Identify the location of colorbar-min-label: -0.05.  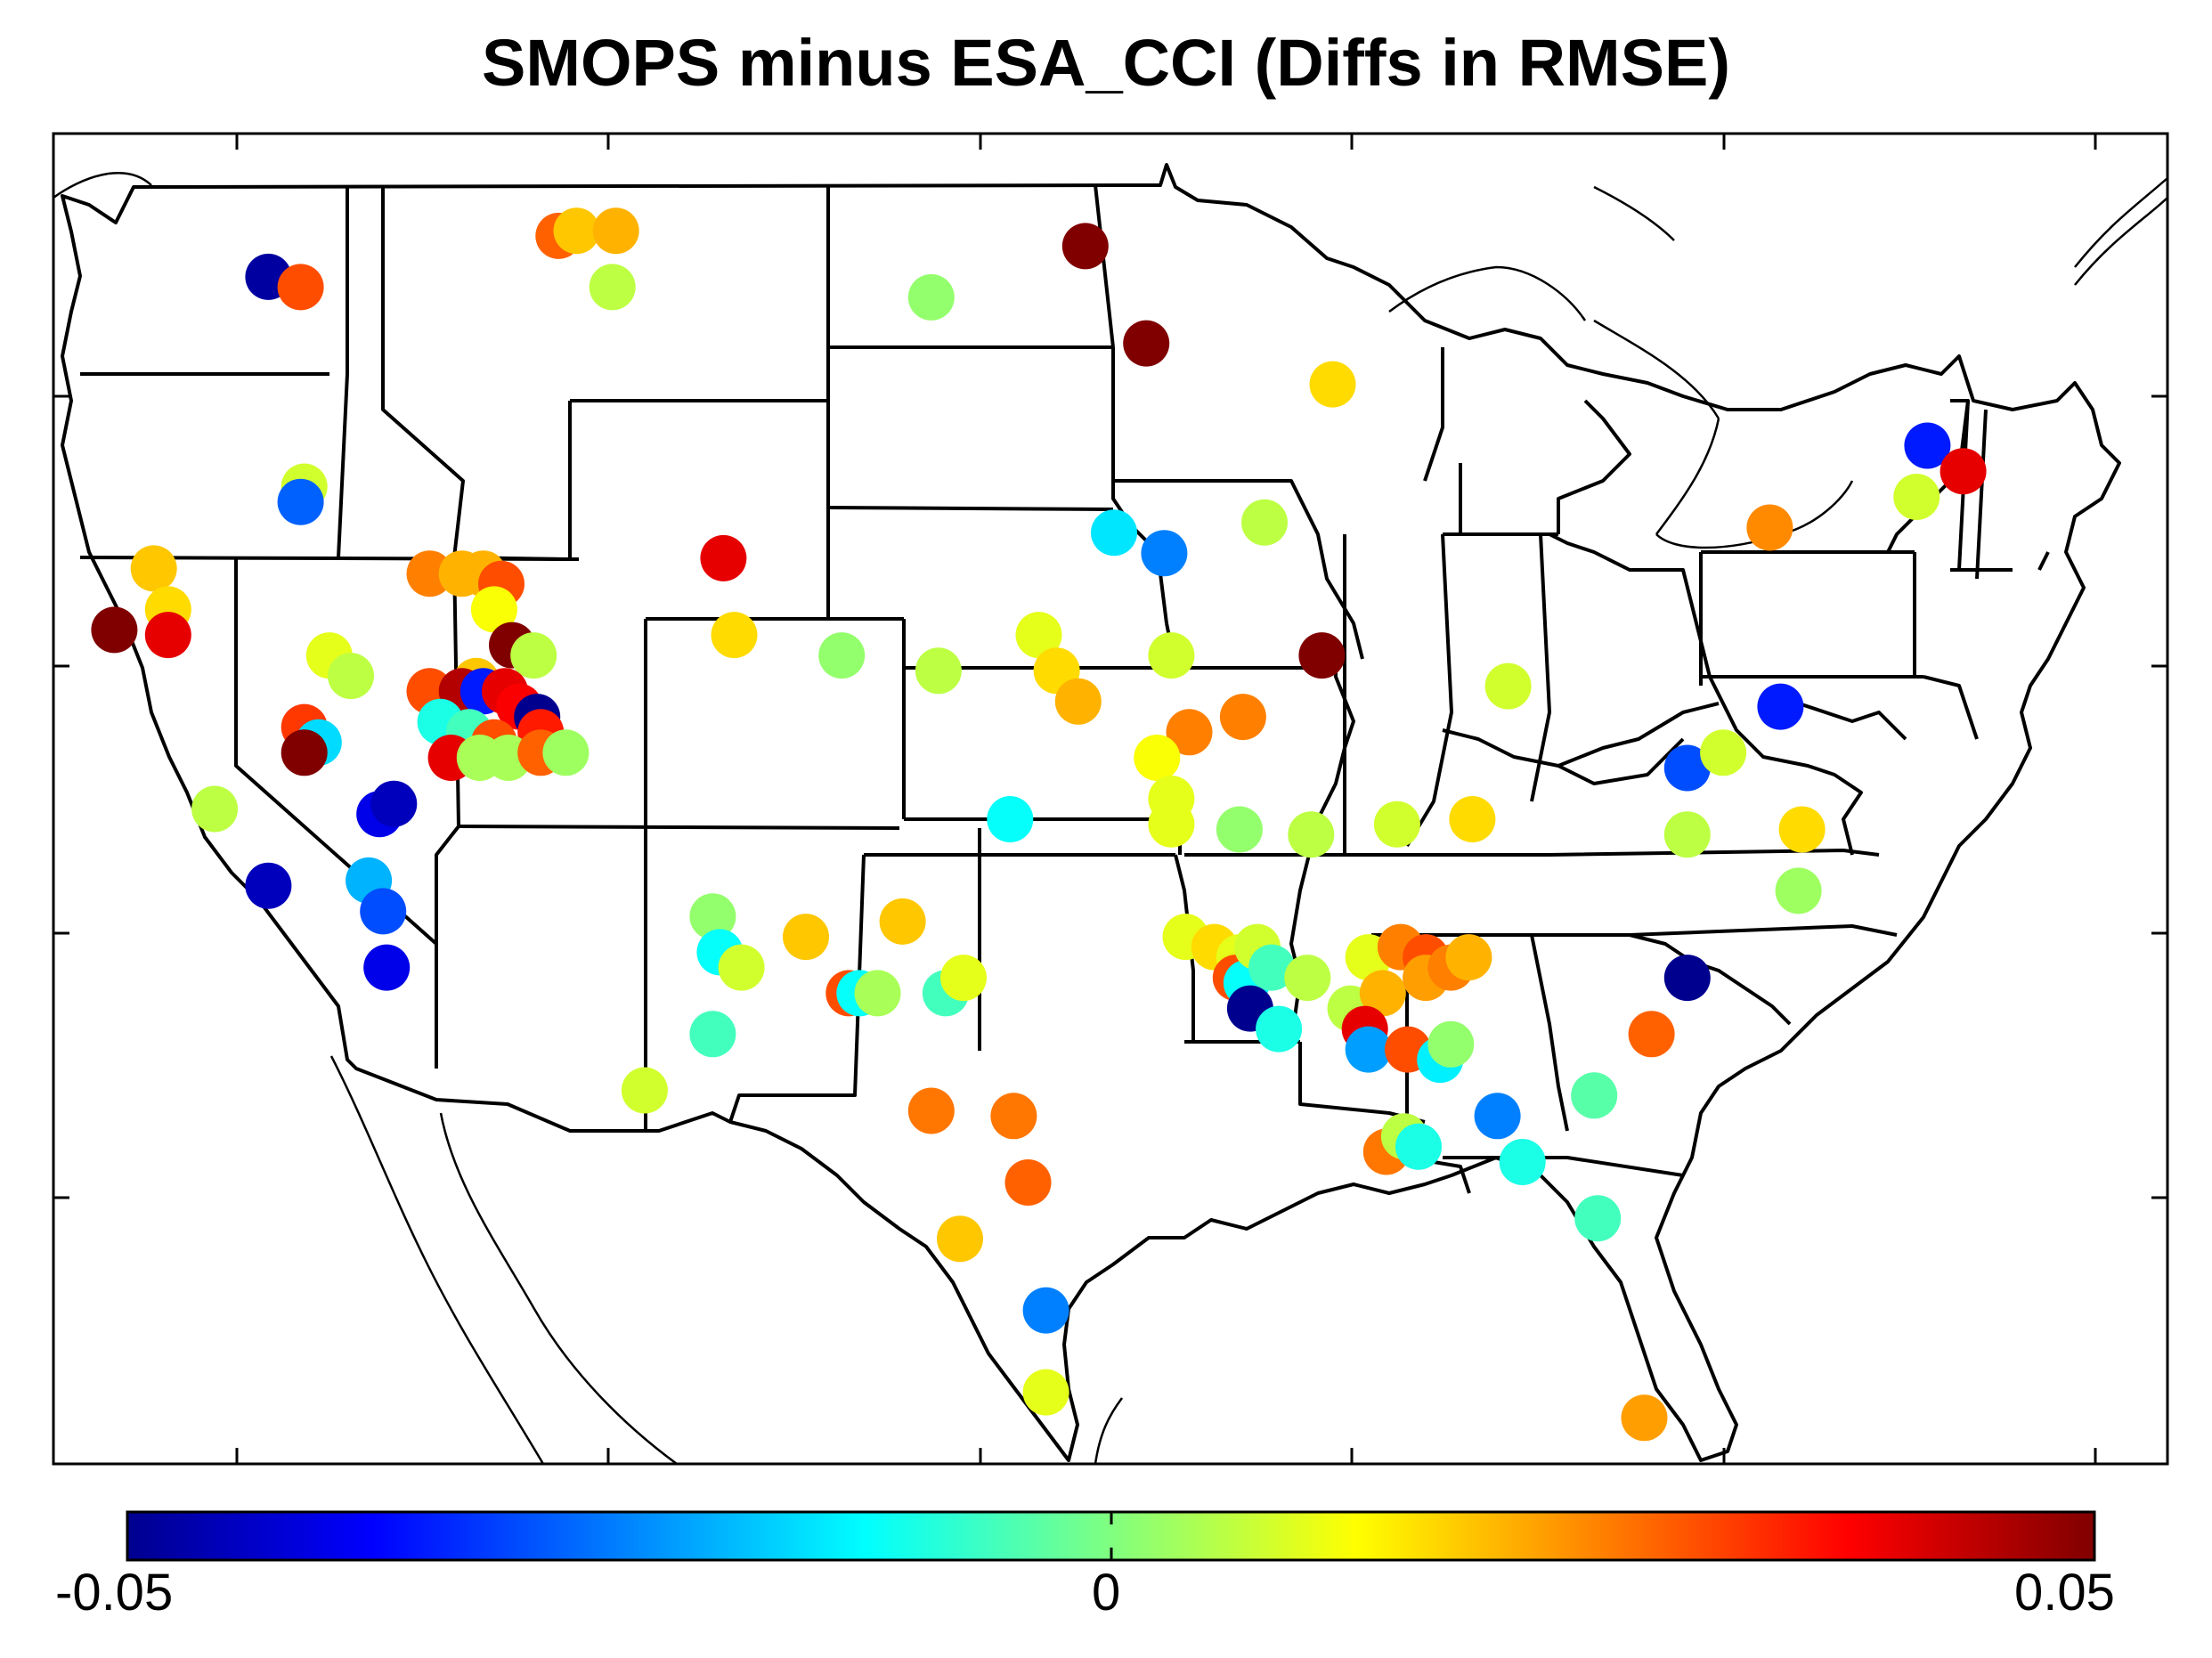
(114, 1592).